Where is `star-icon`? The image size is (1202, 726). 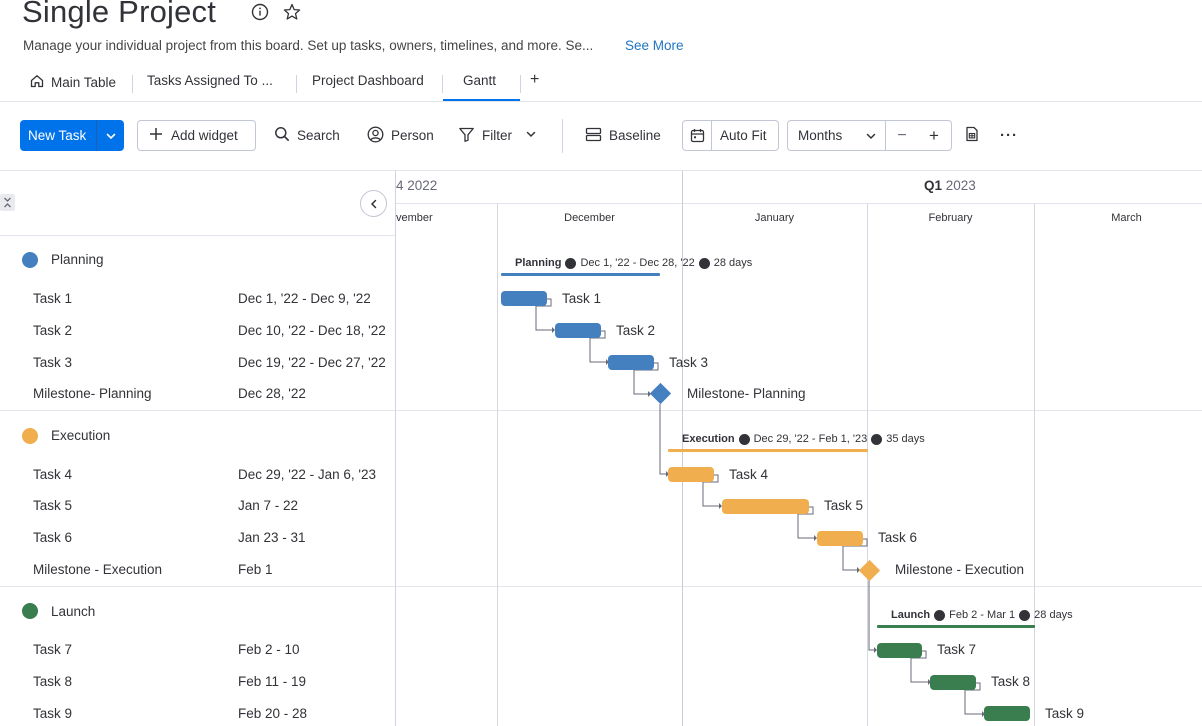 star-icon is located at coordinates (292, 12).